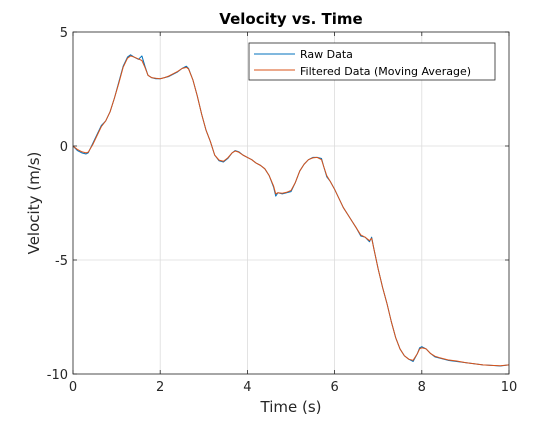 This screenshot has height=424, width=560. What do you see at coordinates (160, 387) in the screenshot?
I see `x-tick-label: 2` at bounding box center [160, 387].